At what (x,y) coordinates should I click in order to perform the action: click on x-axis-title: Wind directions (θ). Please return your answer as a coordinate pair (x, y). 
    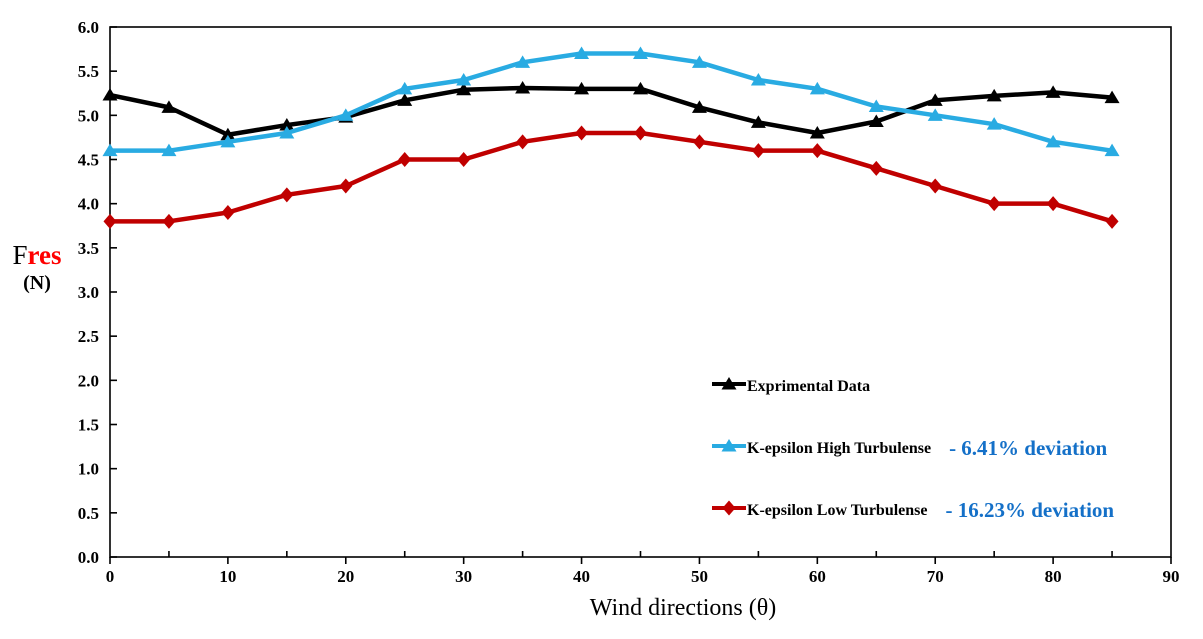
    Looking at the image, I should click on (683, 608).